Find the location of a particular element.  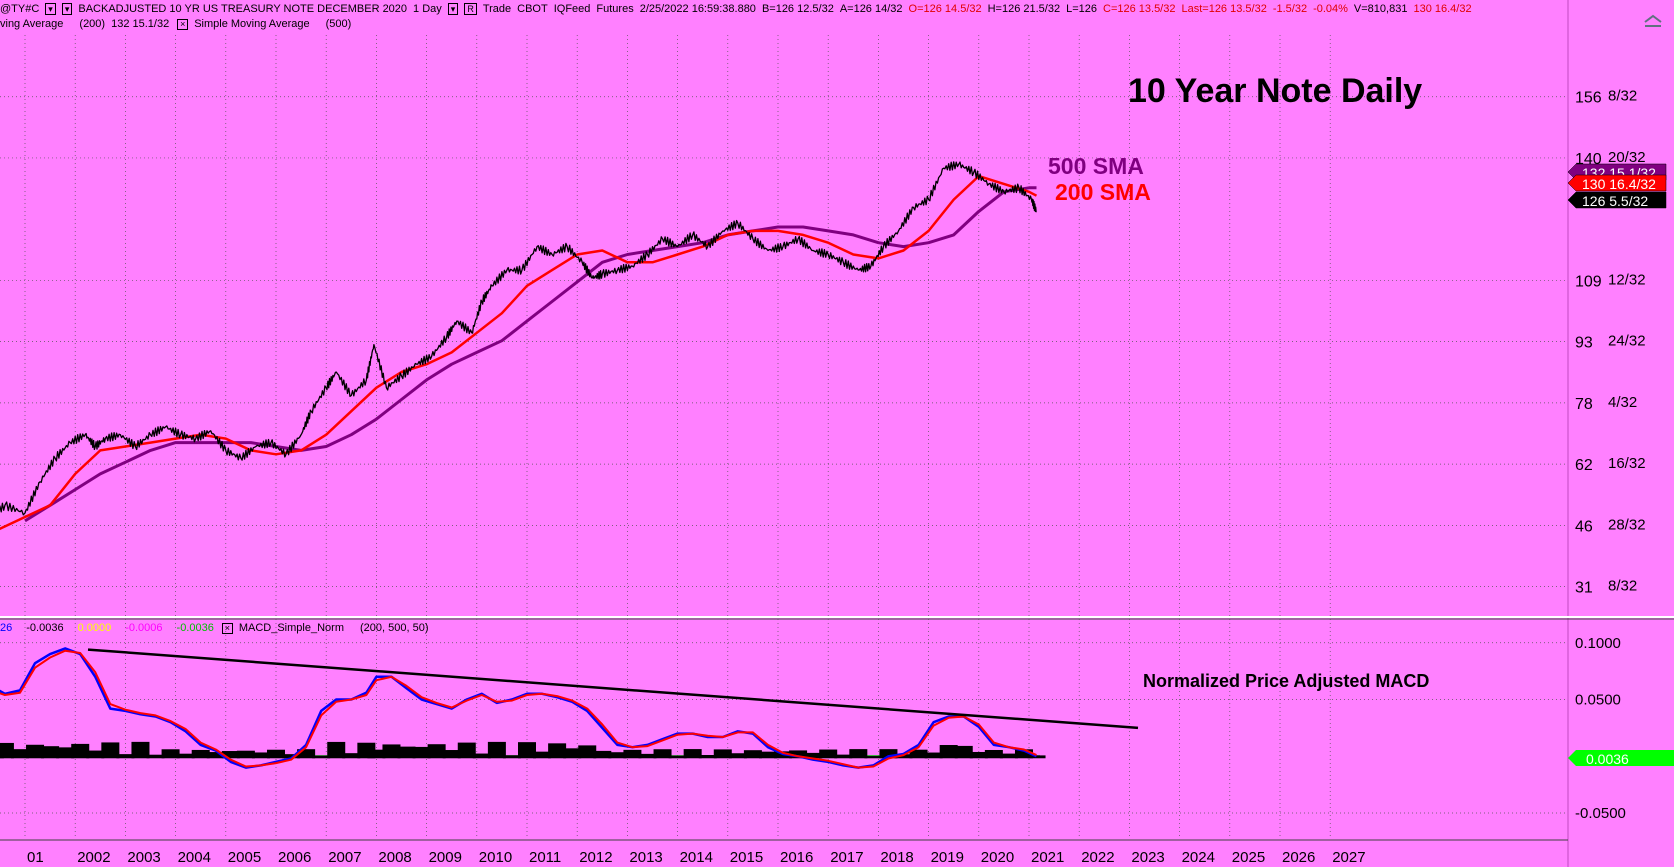

x-tick-label: 01 is located at coordinates (35, 857).